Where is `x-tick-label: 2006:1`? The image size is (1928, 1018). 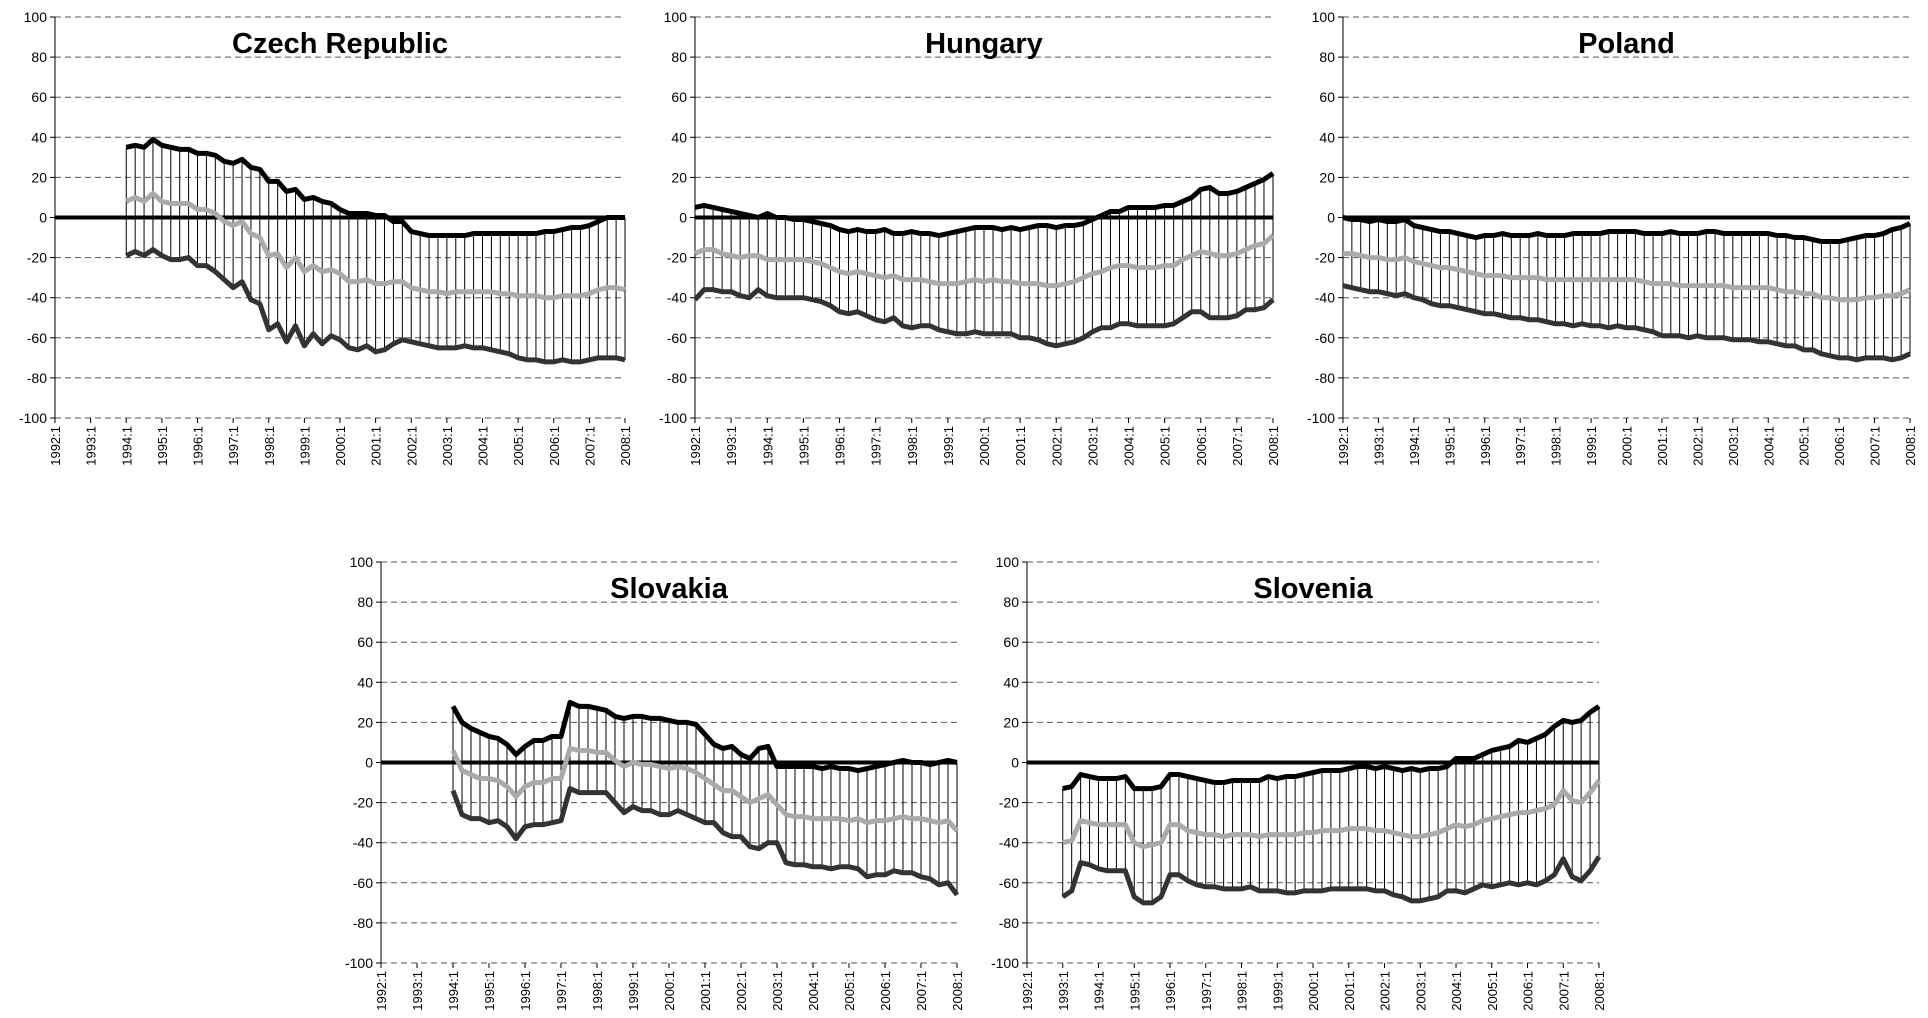
x-tick-label: 2006:1 is located at coordinates (1201, 446).